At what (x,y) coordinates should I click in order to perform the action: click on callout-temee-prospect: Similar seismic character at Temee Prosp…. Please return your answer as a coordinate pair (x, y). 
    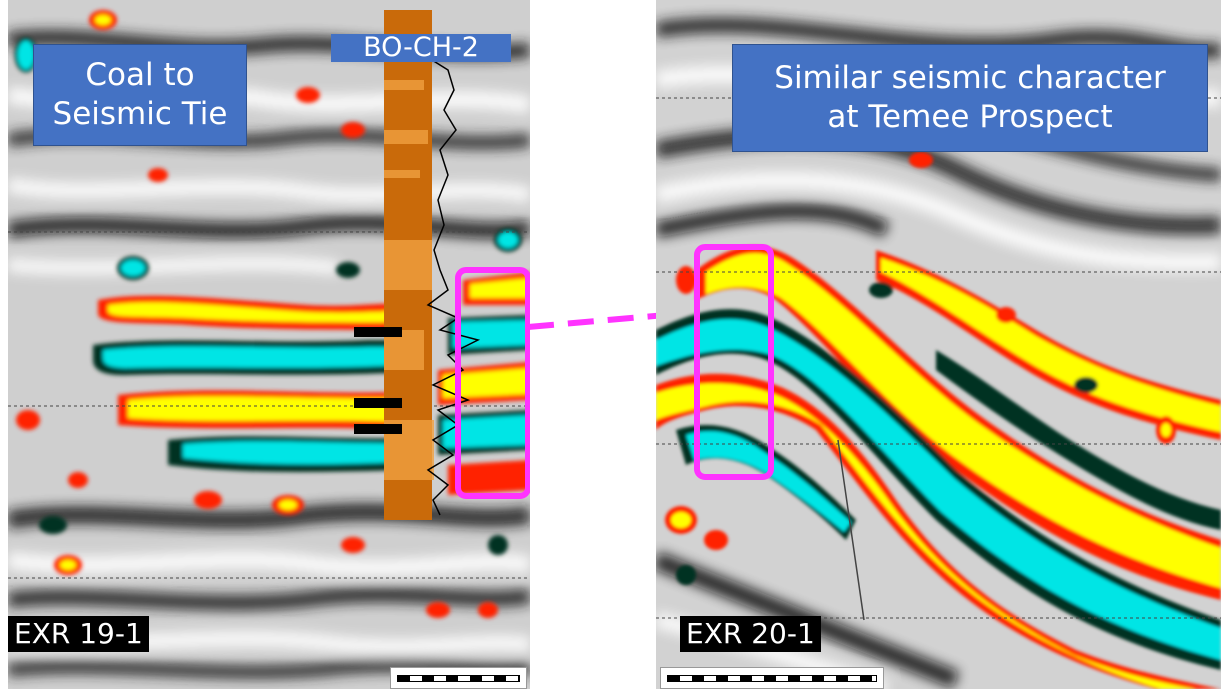
    Looking at the image, I should click on (970, 98).